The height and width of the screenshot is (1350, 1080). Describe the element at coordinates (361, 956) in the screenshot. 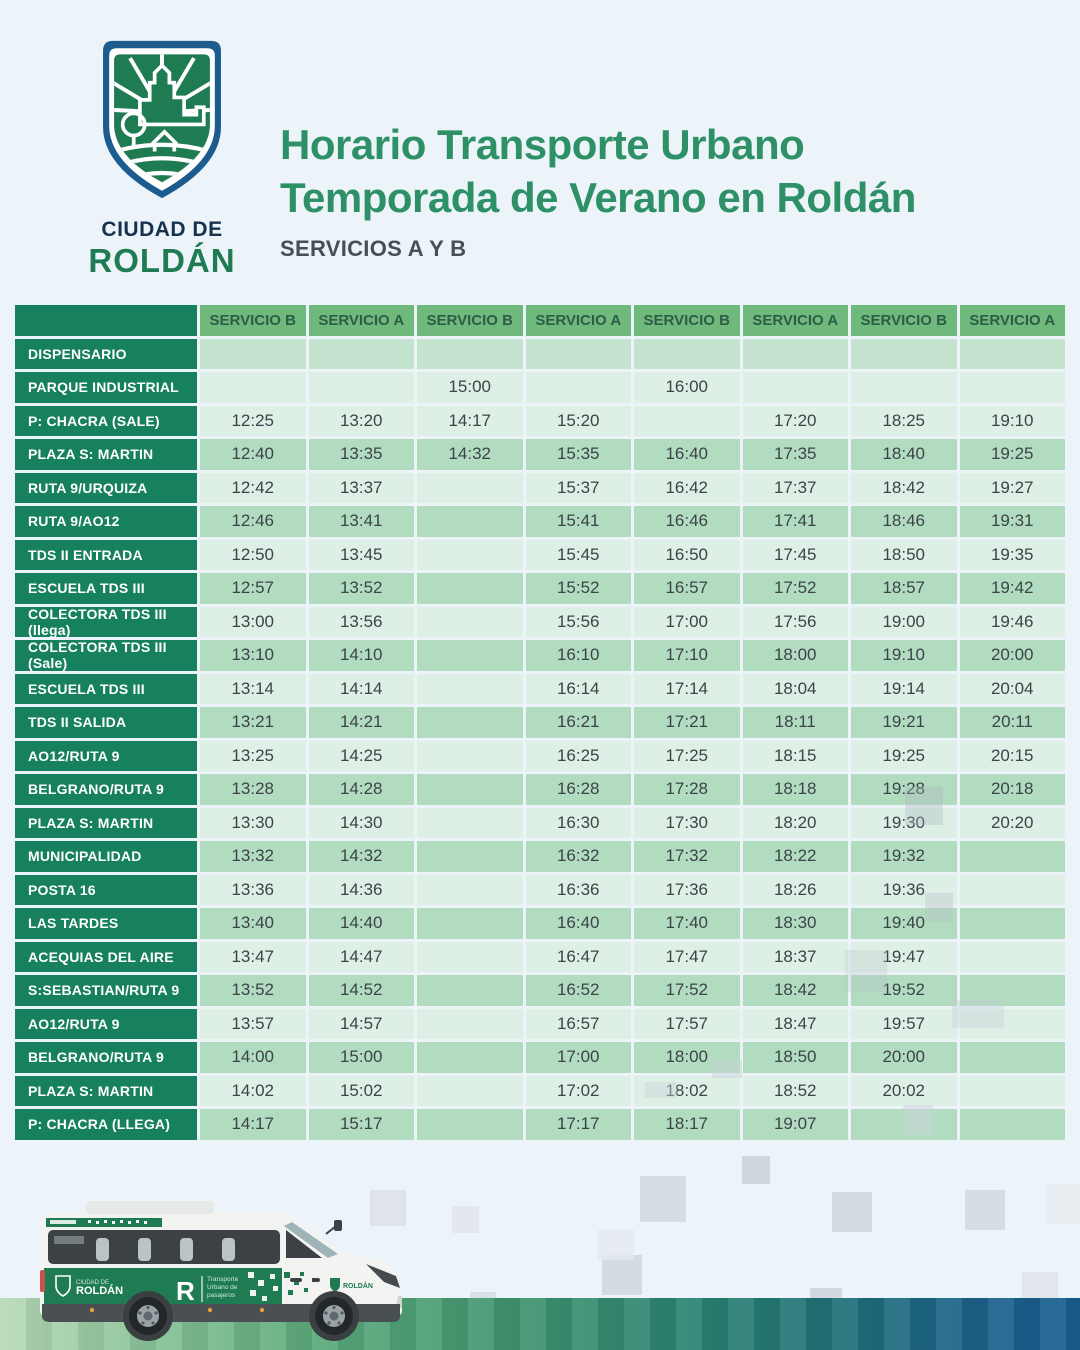

I see `time-cell: 14:47` at that location.